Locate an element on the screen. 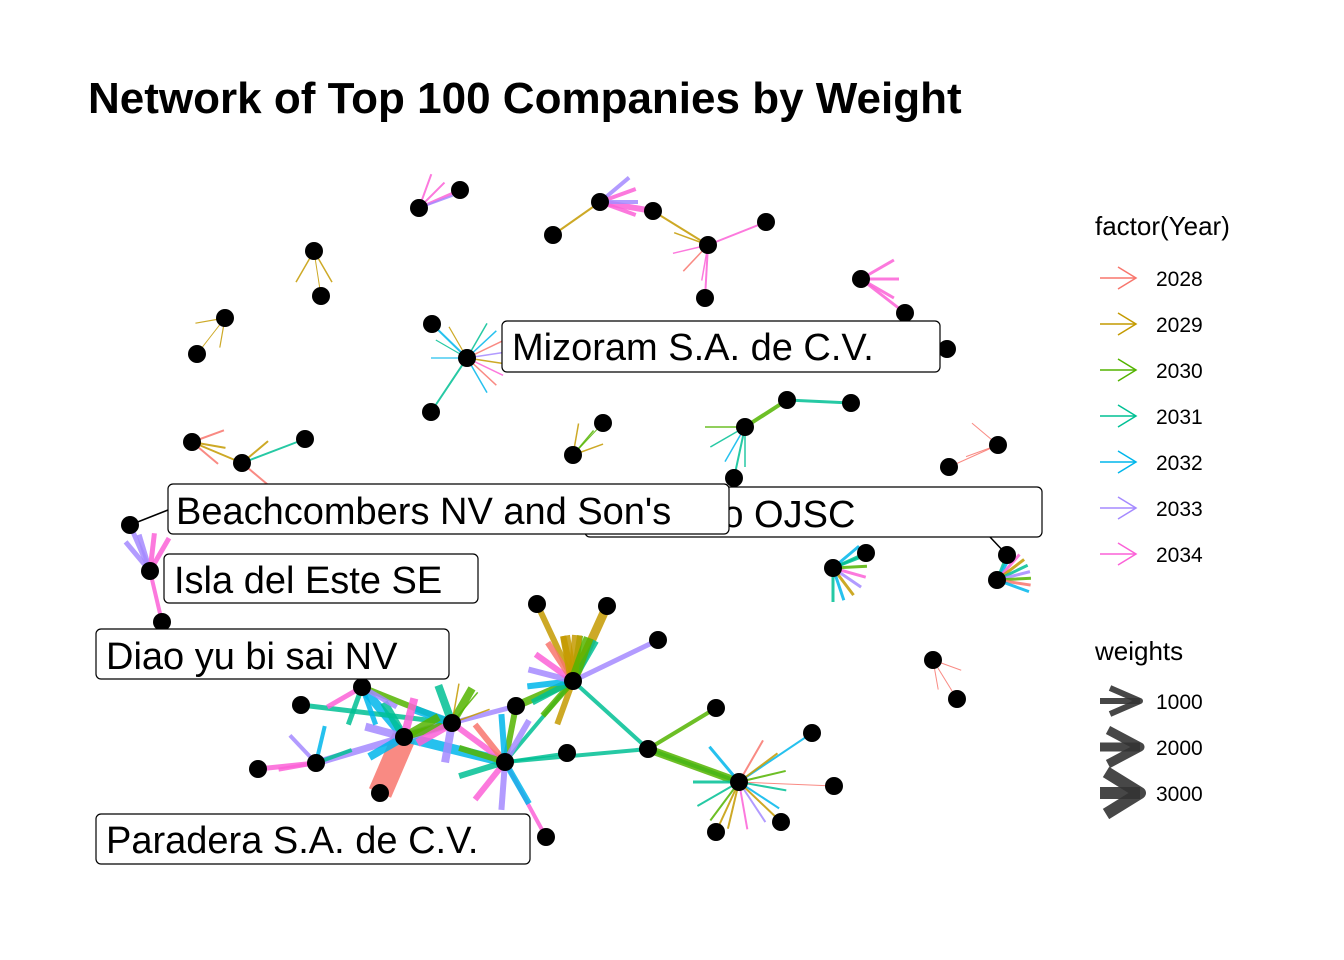 Image resolution: width=1344 pixels, height=960 pixels. legend-title-weights: weights is located at coordinates (1138, 651).